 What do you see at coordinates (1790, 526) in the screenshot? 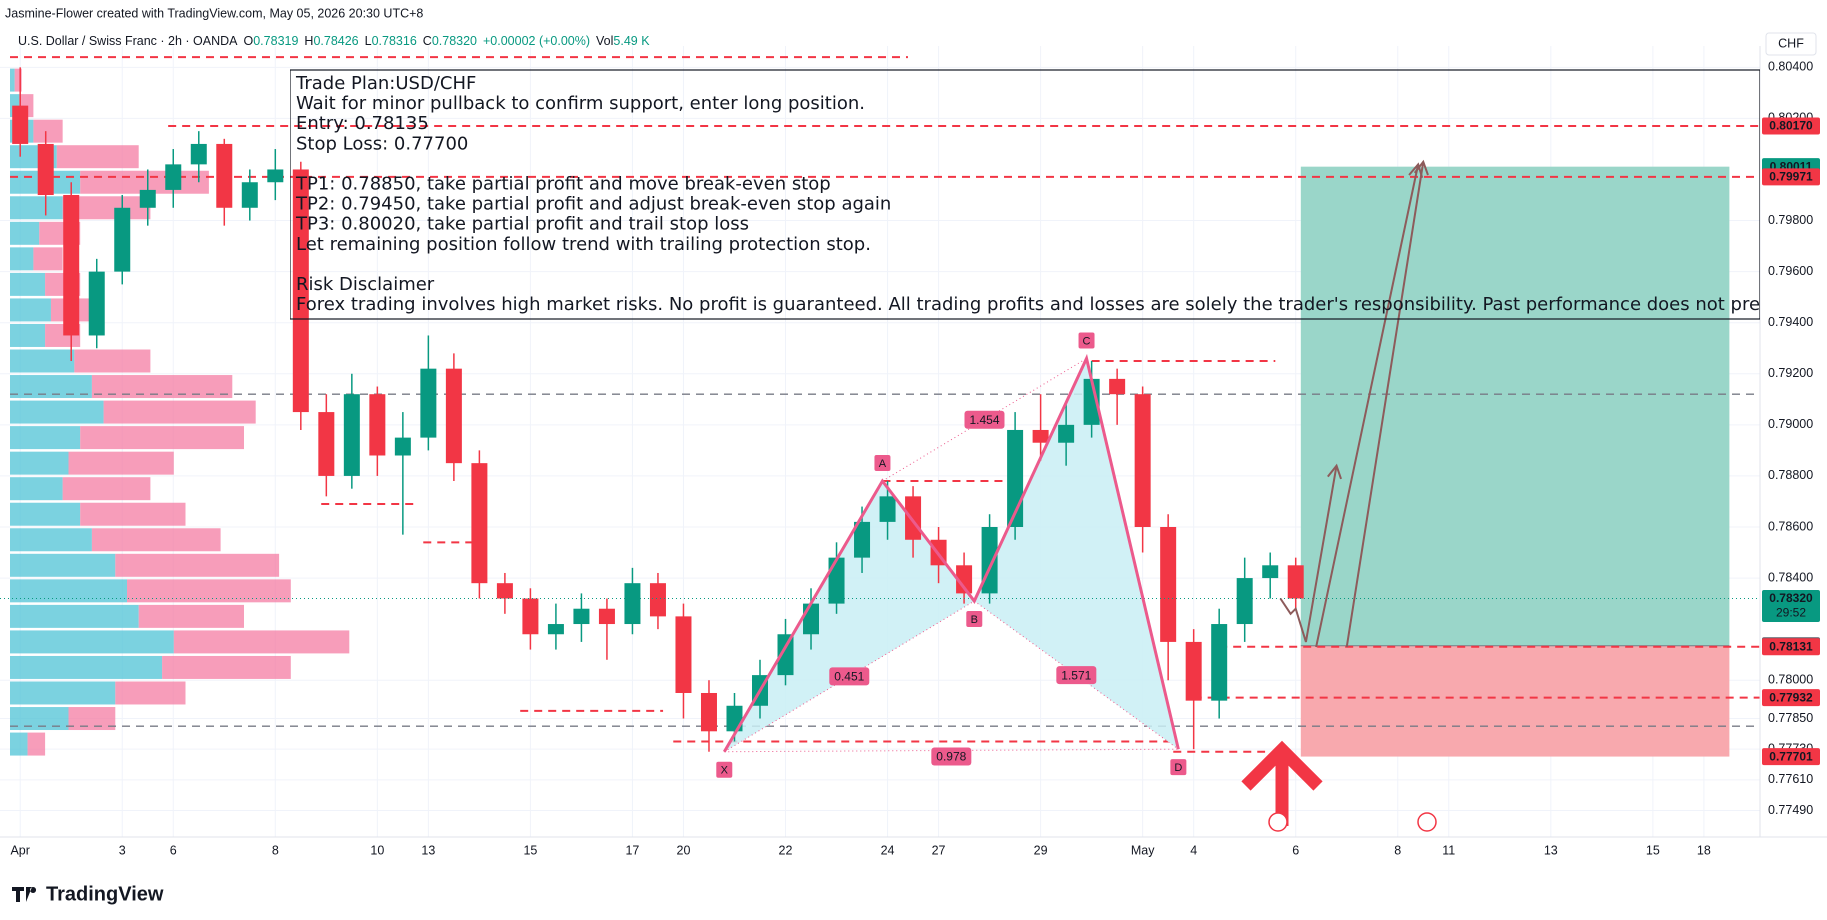
I see `y-tick-label: 0.78600` at bounding box center [1790, 526].